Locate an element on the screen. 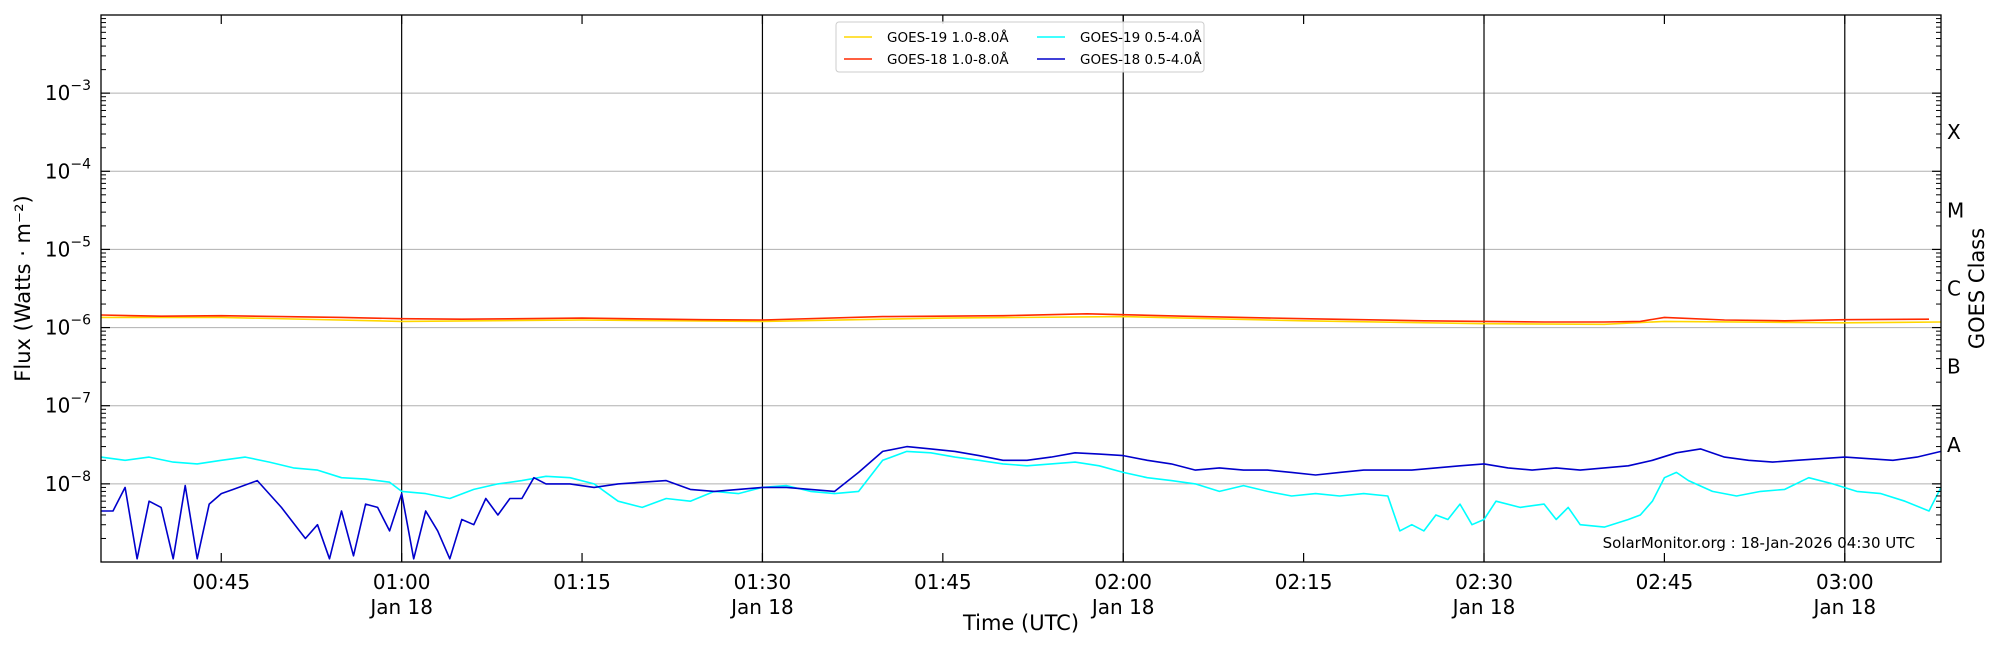  goes-class-axis-title: GOES Class is located at coordinates (1977, 288).